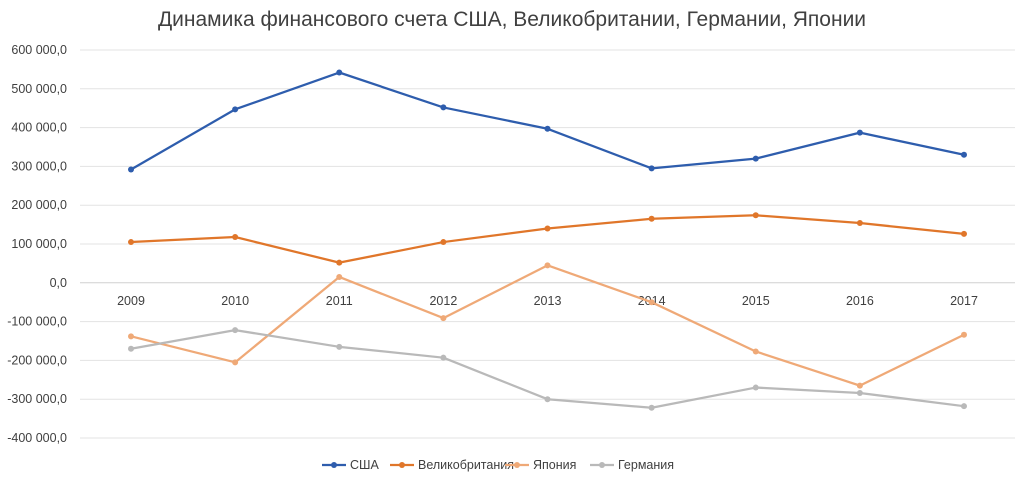 The width and height of the screenshot is (1024, 483). What do you see at coordinates (339, 301) in the screenshot?
I see `x-tick-label: 2011` at bounding box center [339, 301].